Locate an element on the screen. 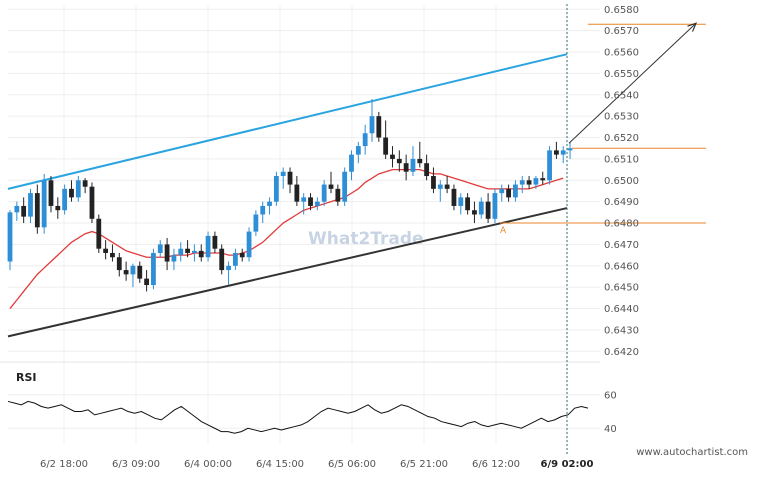  price-tick-label: 0.6480 is located at coordinates (621, 224).